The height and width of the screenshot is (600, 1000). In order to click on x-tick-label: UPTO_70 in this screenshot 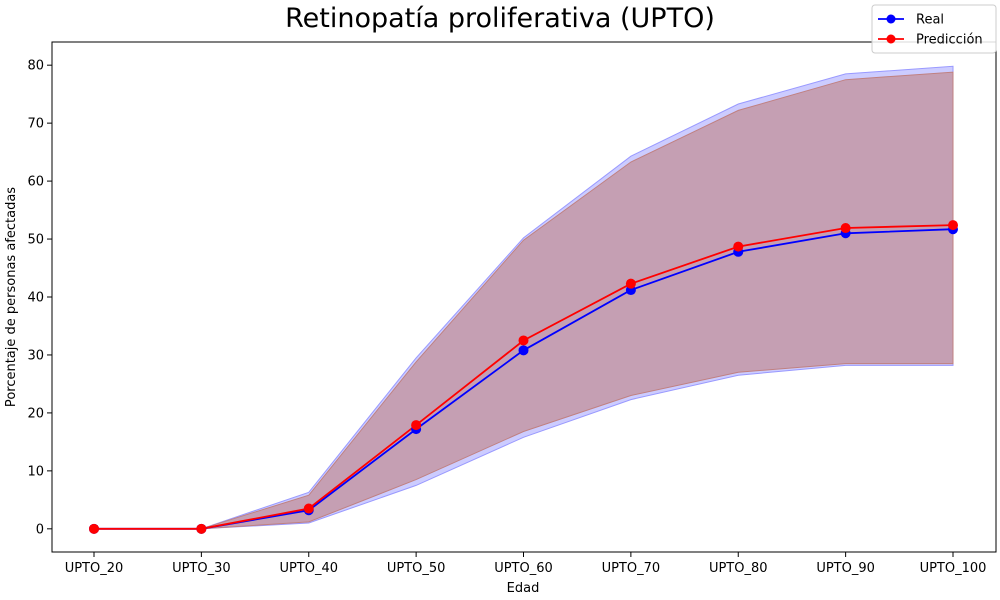, I will do `click(631, 568)`.